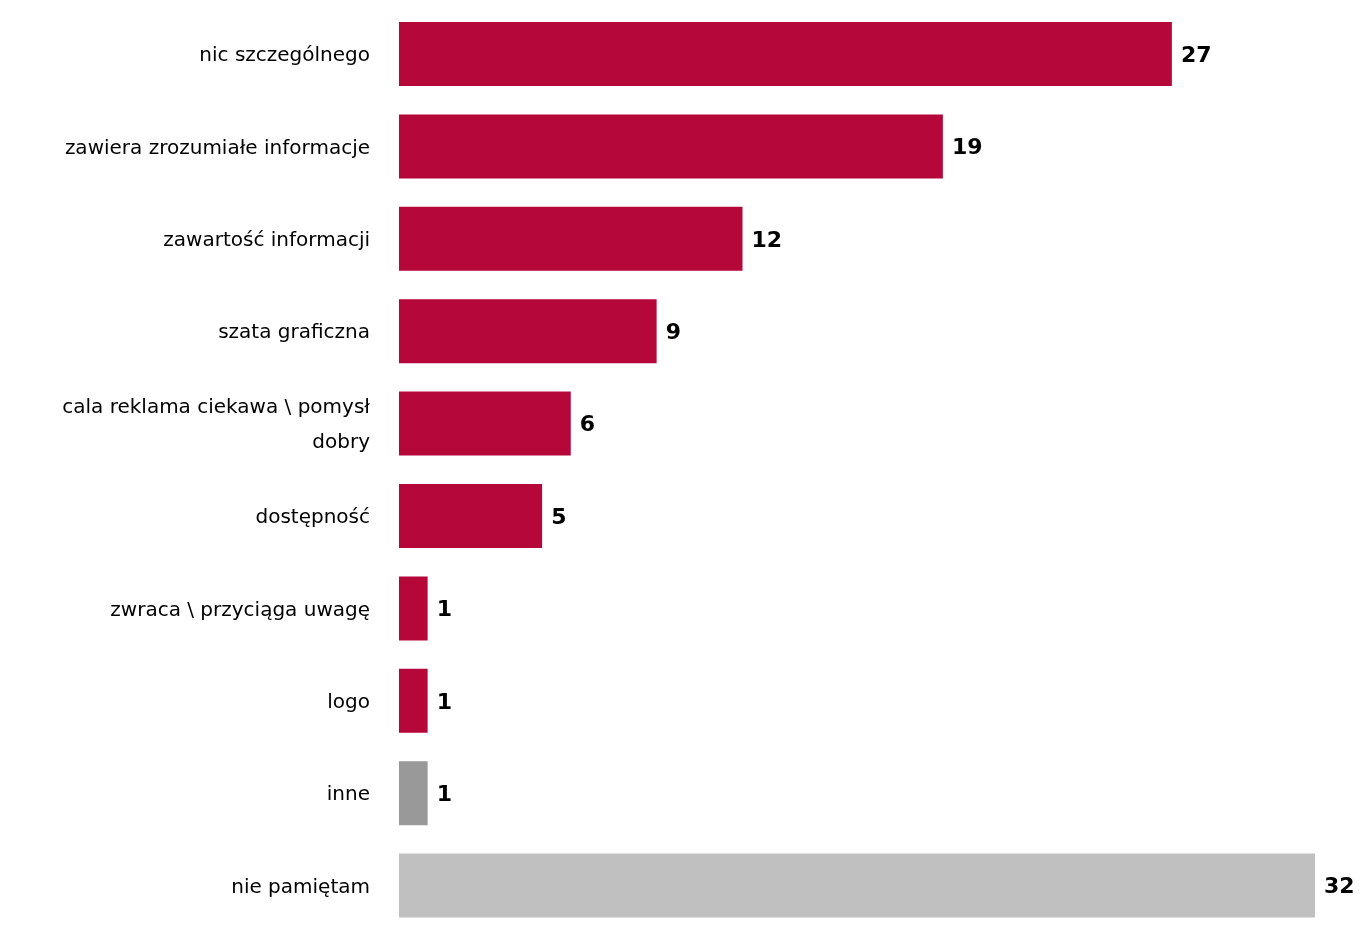  I want to click on y-tick-label: szata graficzna, so click(294, 331).